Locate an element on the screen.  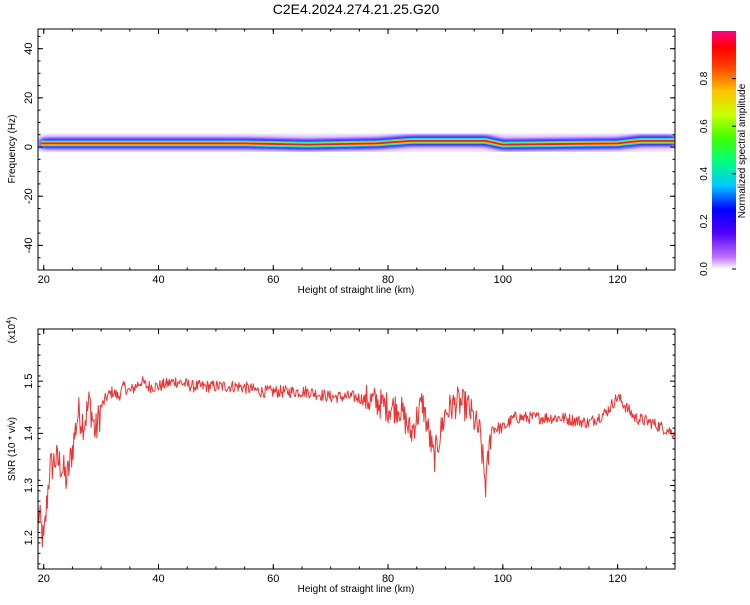
snr-y-tick-label: 1.2 is located at coordinates (29, 537).